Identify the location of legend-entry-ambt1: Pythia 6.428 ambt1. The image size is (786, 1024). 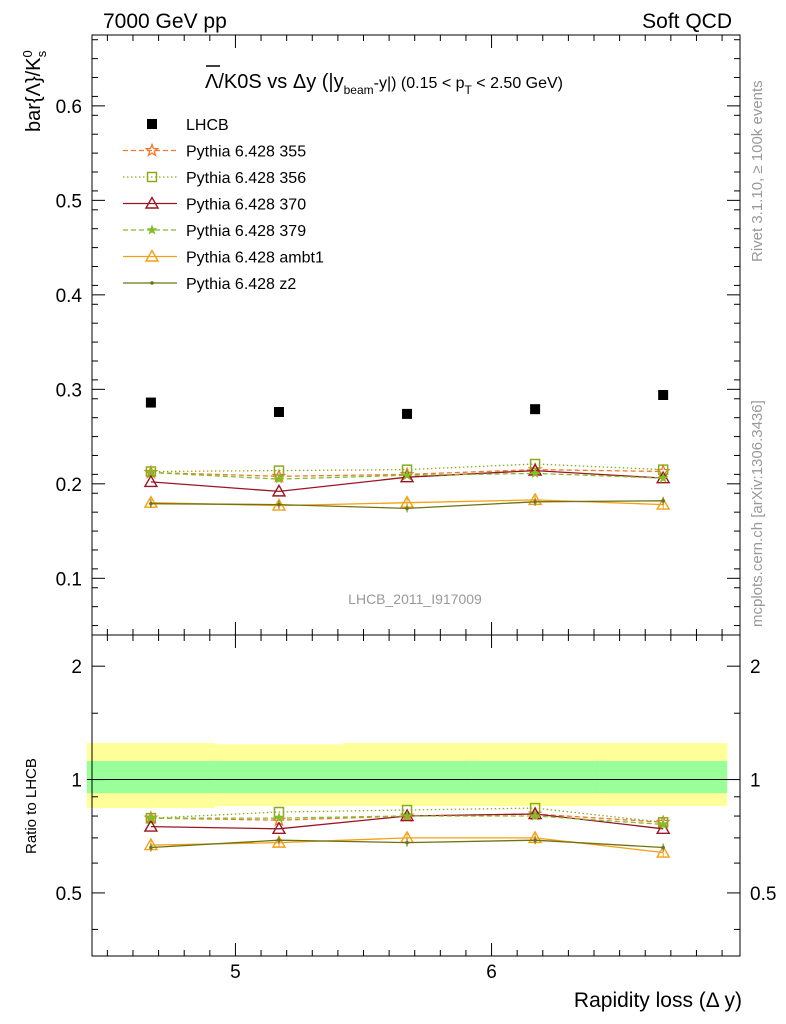
(223, 258).